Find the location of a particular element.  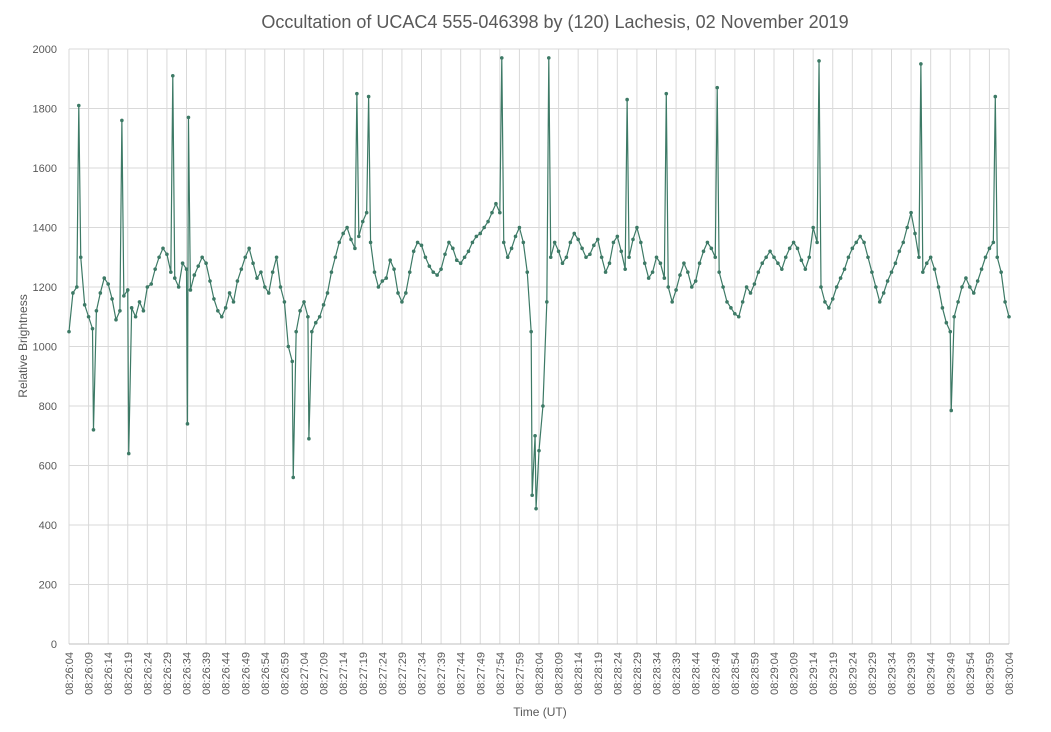

x-tick-label: 08:29:39 is located at coordinates (912, 673).